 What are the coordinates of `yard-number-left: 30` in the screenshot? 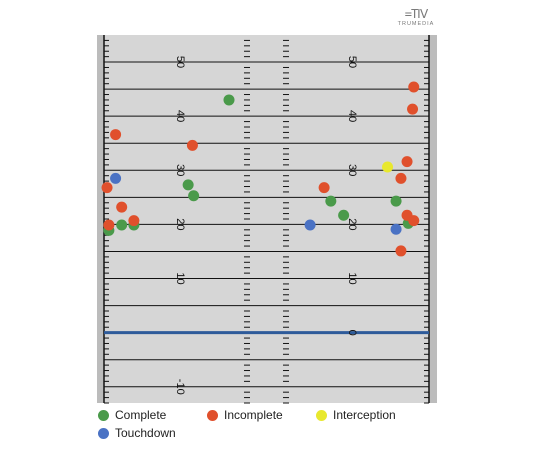 It's located at (180, 170).